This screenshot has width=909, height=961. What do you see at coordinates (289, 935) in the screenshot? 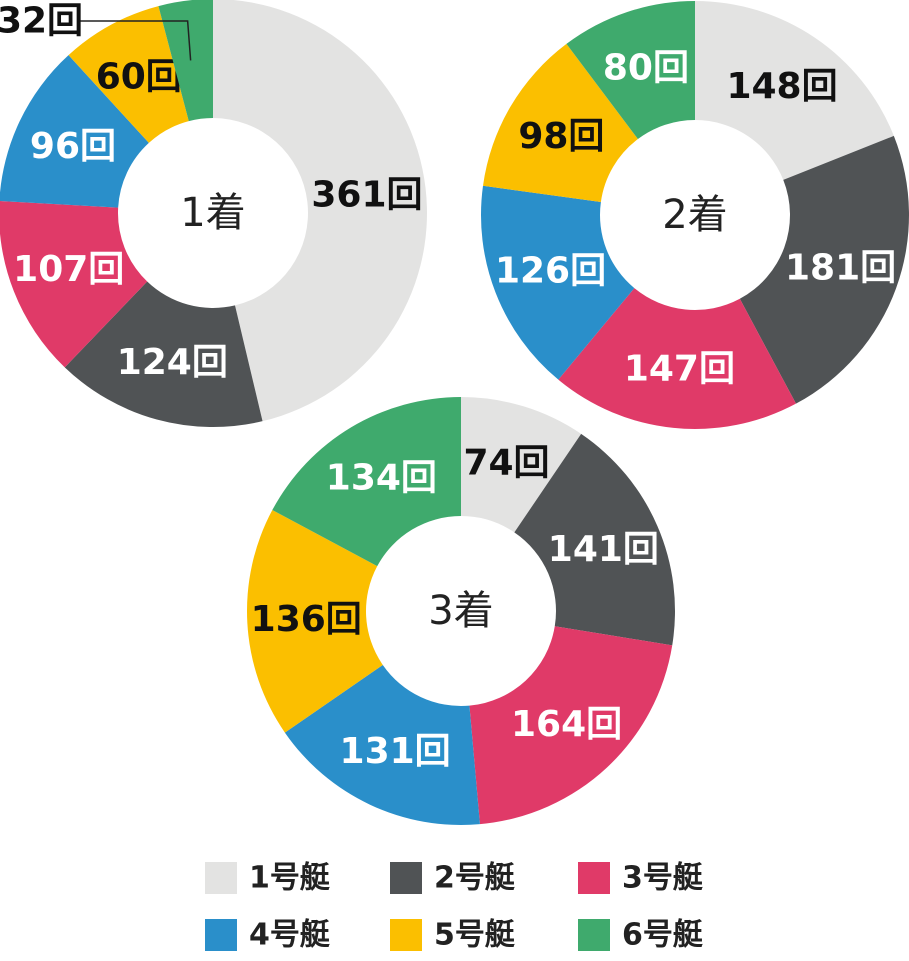
I see `legend-label: 4号艇` at bounding box center [289, 935].